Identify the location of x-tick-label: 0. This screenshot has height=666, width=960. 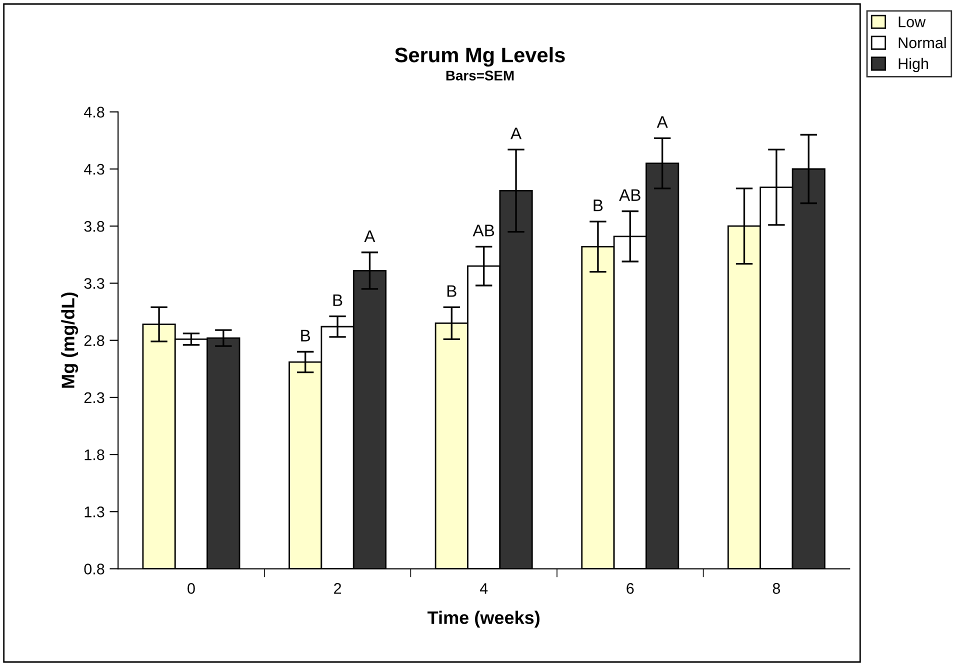
(191, 588).